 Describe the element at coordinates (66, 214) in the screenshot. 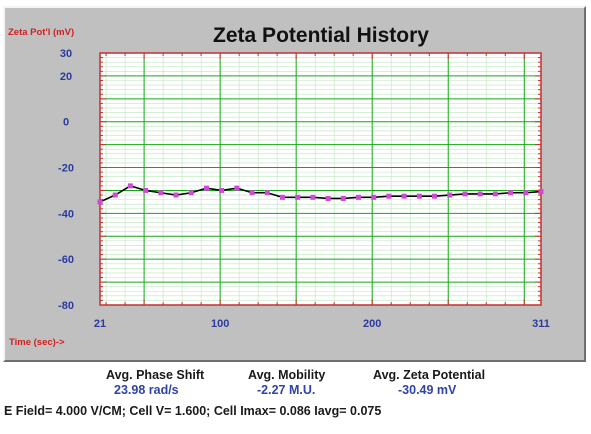

I see `y-tick-label: -40` at that location.